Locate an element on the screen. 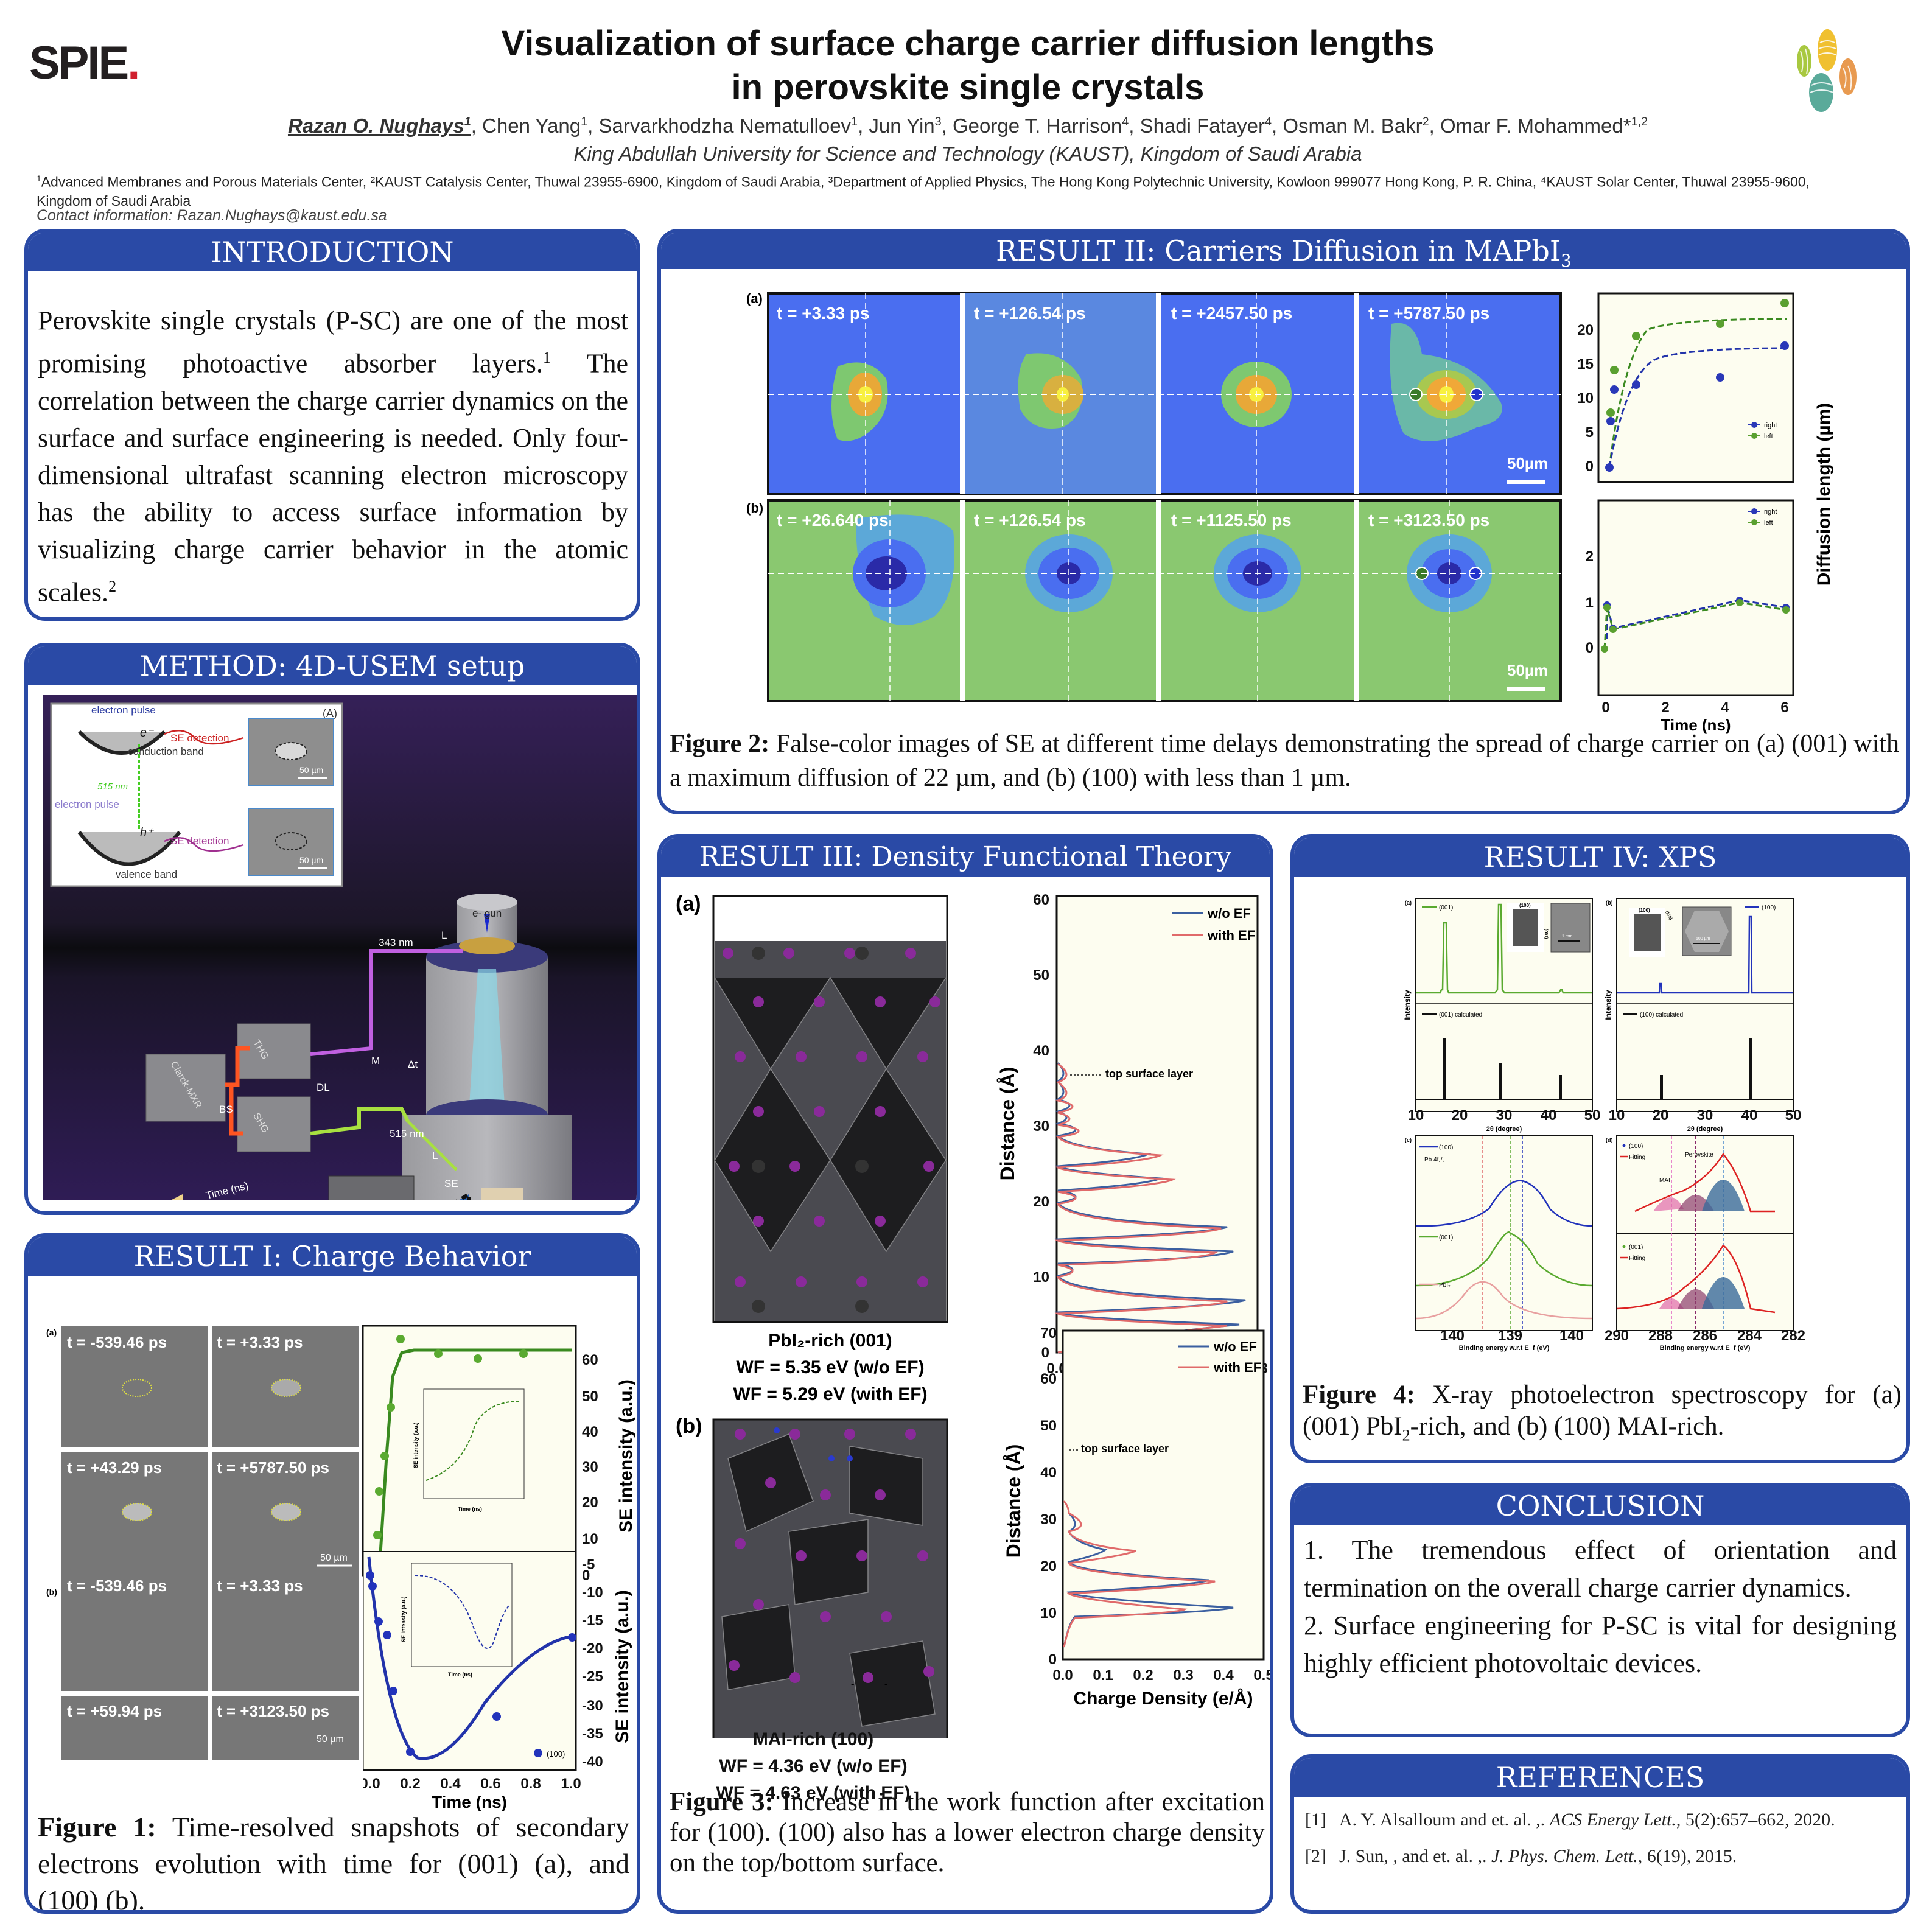  svg-text: 288 is located at coordinates (1661, 1336).